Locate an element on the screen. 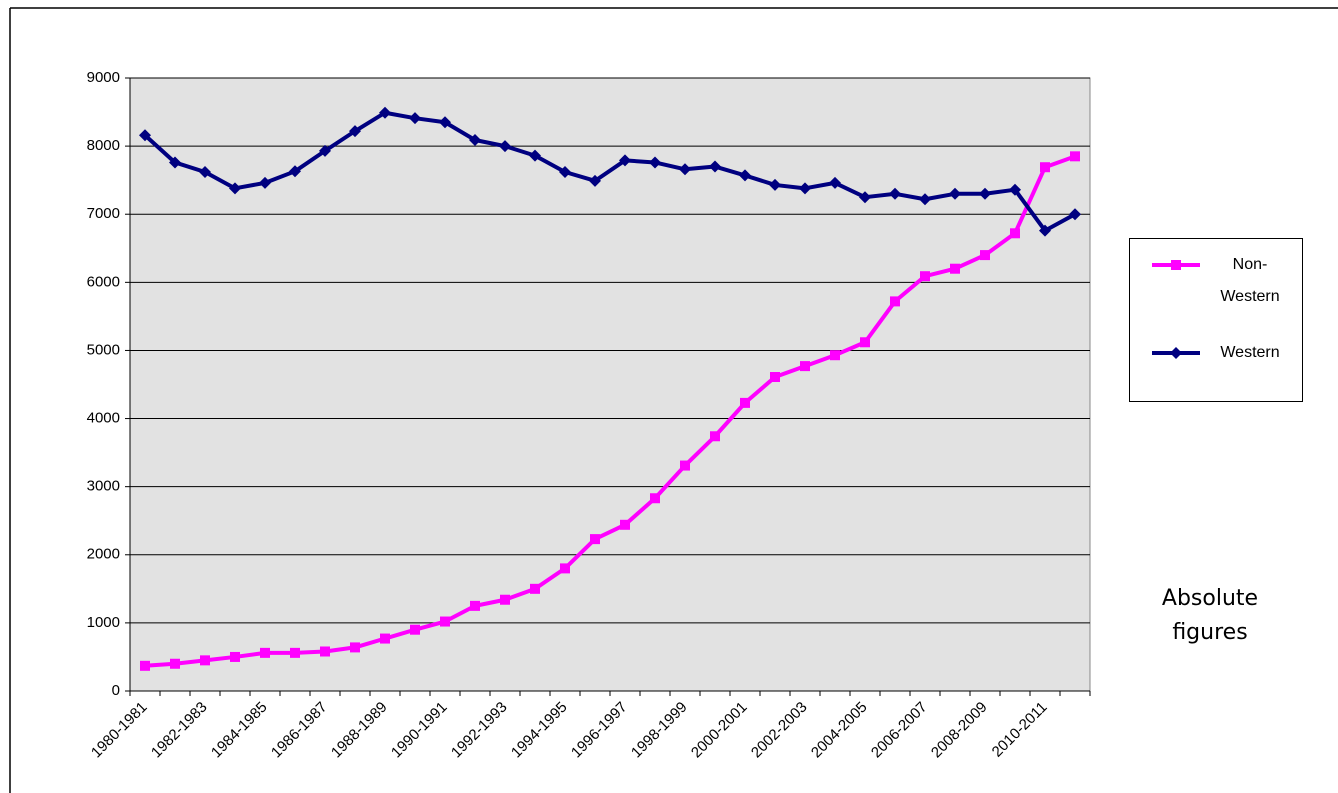 This screenshot has height=793, width=1338. x-tick-label: 2002-2003 is located at coordinates (779, 730).